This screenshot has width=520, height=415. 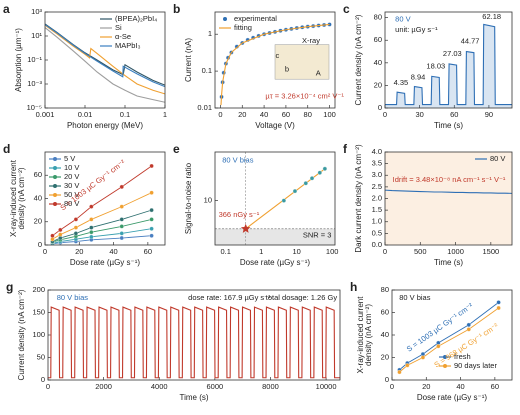 What do you see at coordinates (378, 17) in the screenshot?
I see `y-tick-label: 80` at bounding box center [378, 17].